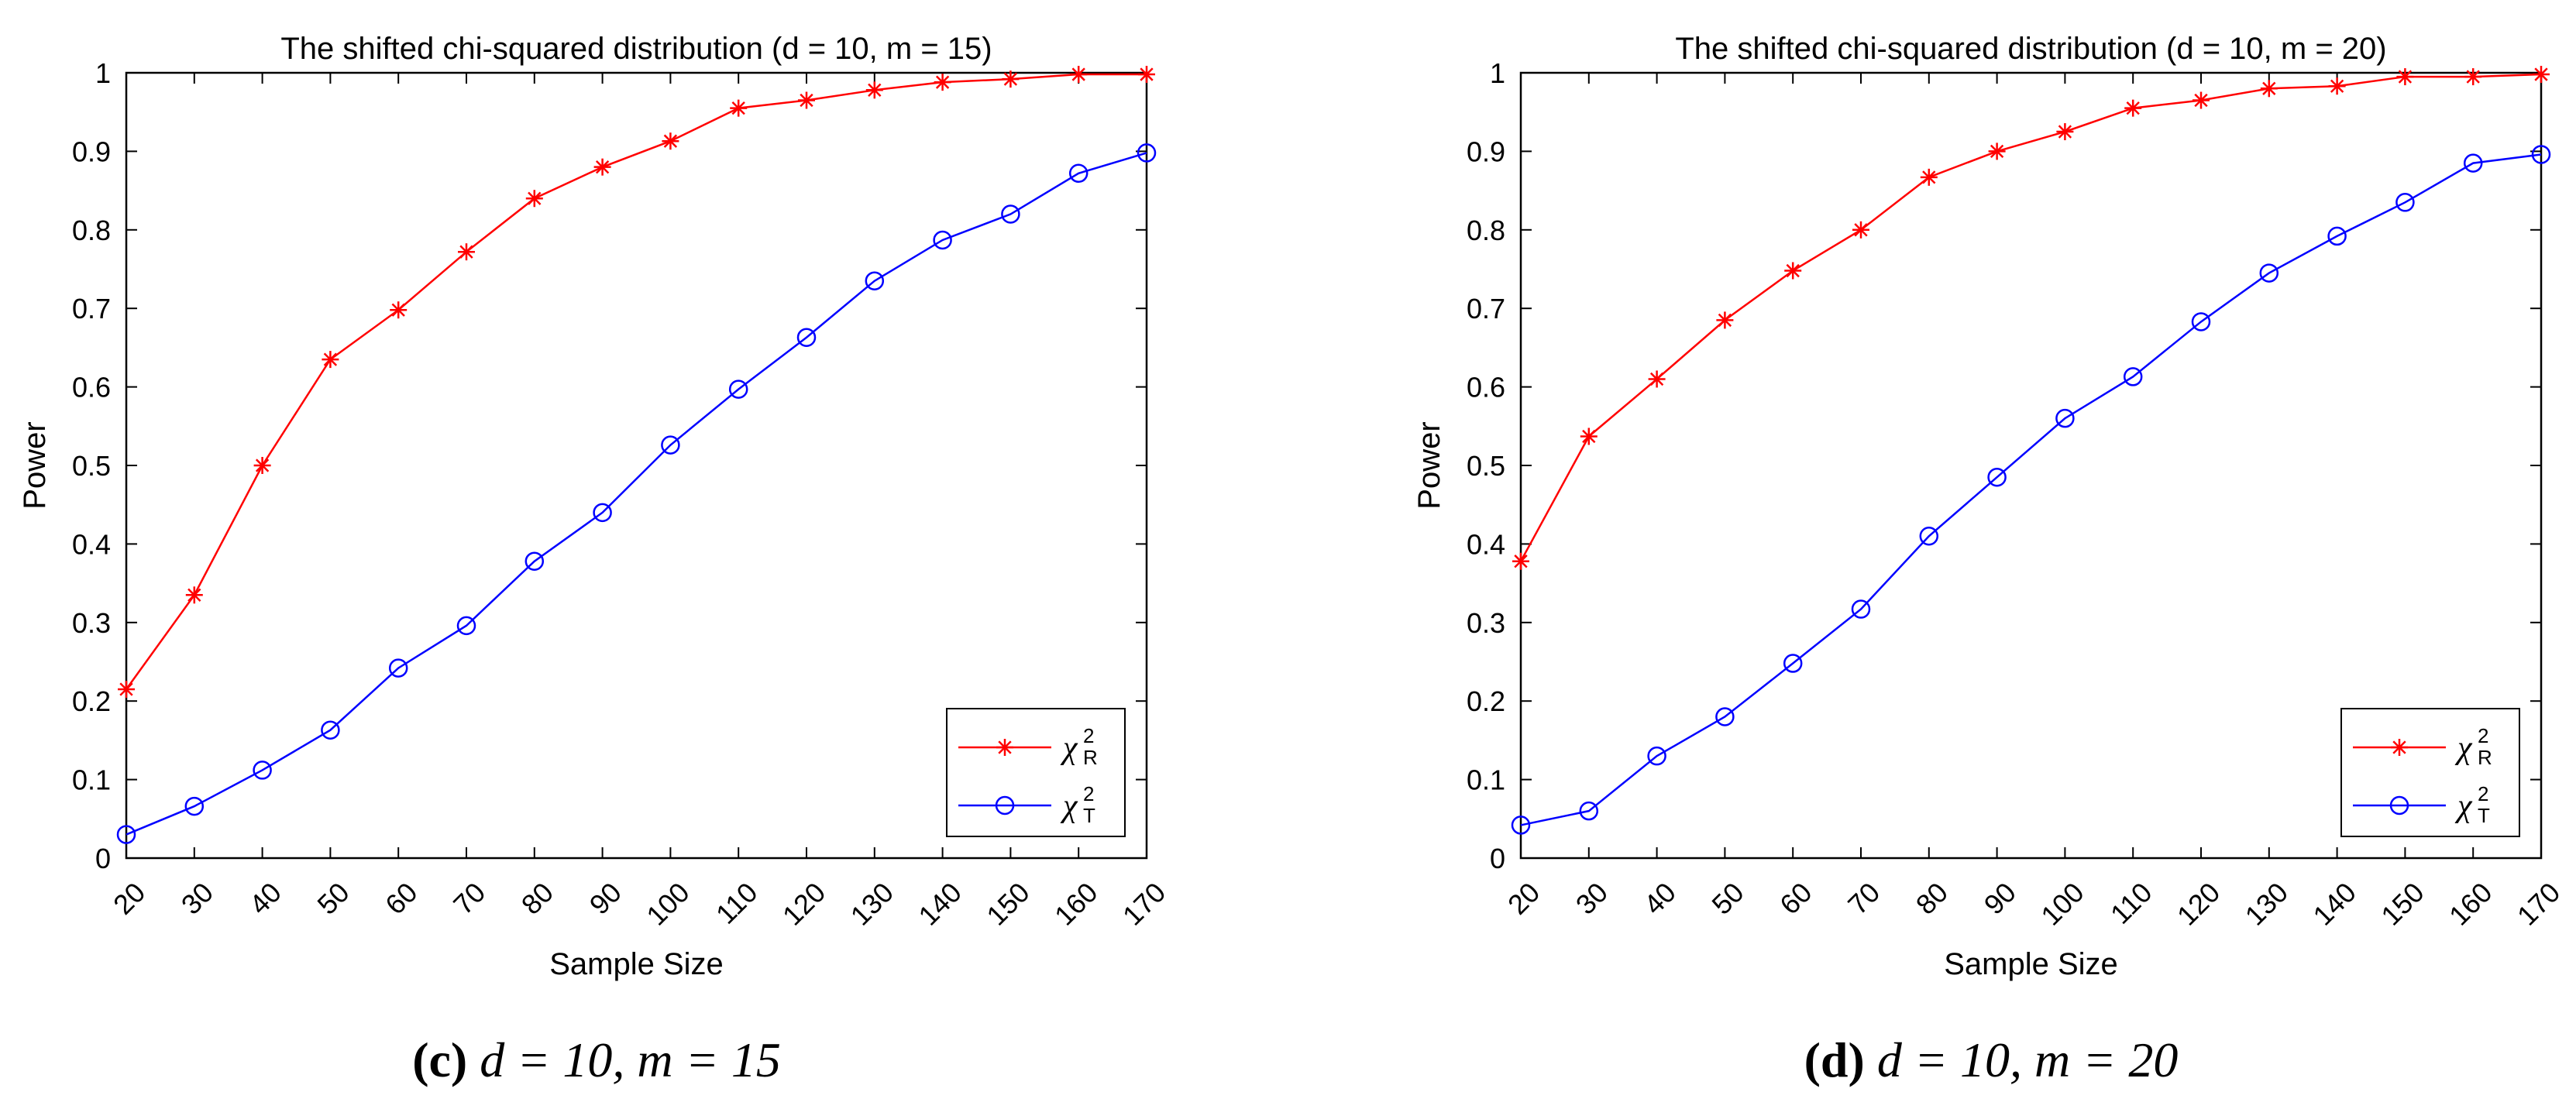  Describe the element at coordinates (1486, 544) in the screenshot. I see `y-tick-label: 0.4` at that location.